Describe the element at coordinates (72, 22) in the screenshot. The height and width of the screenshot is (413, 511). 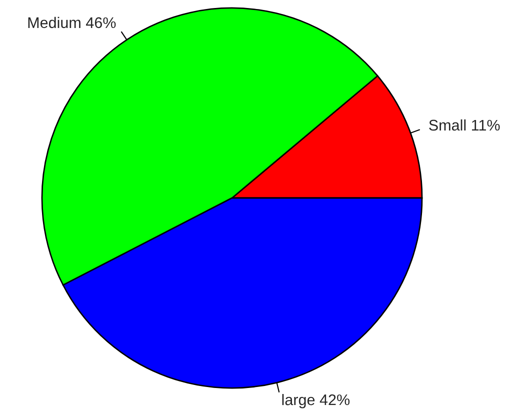
I see `slice-label: Medium 46%` at that location.